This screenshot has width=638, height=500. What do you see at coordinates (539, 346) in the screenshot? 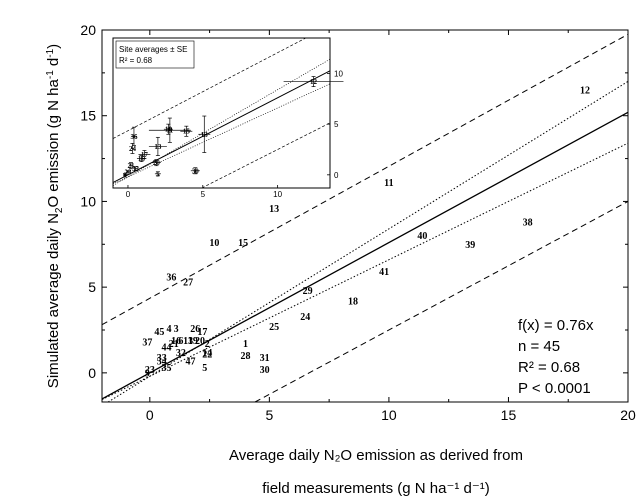
I see `stat-line: n = 45` at bounding box center [539, 346].